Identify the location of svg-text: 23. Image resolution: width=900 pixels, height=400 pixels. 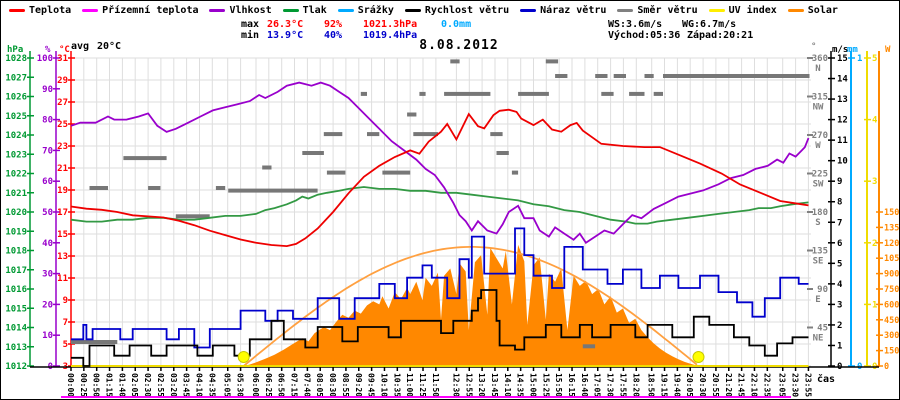
(62, 147).